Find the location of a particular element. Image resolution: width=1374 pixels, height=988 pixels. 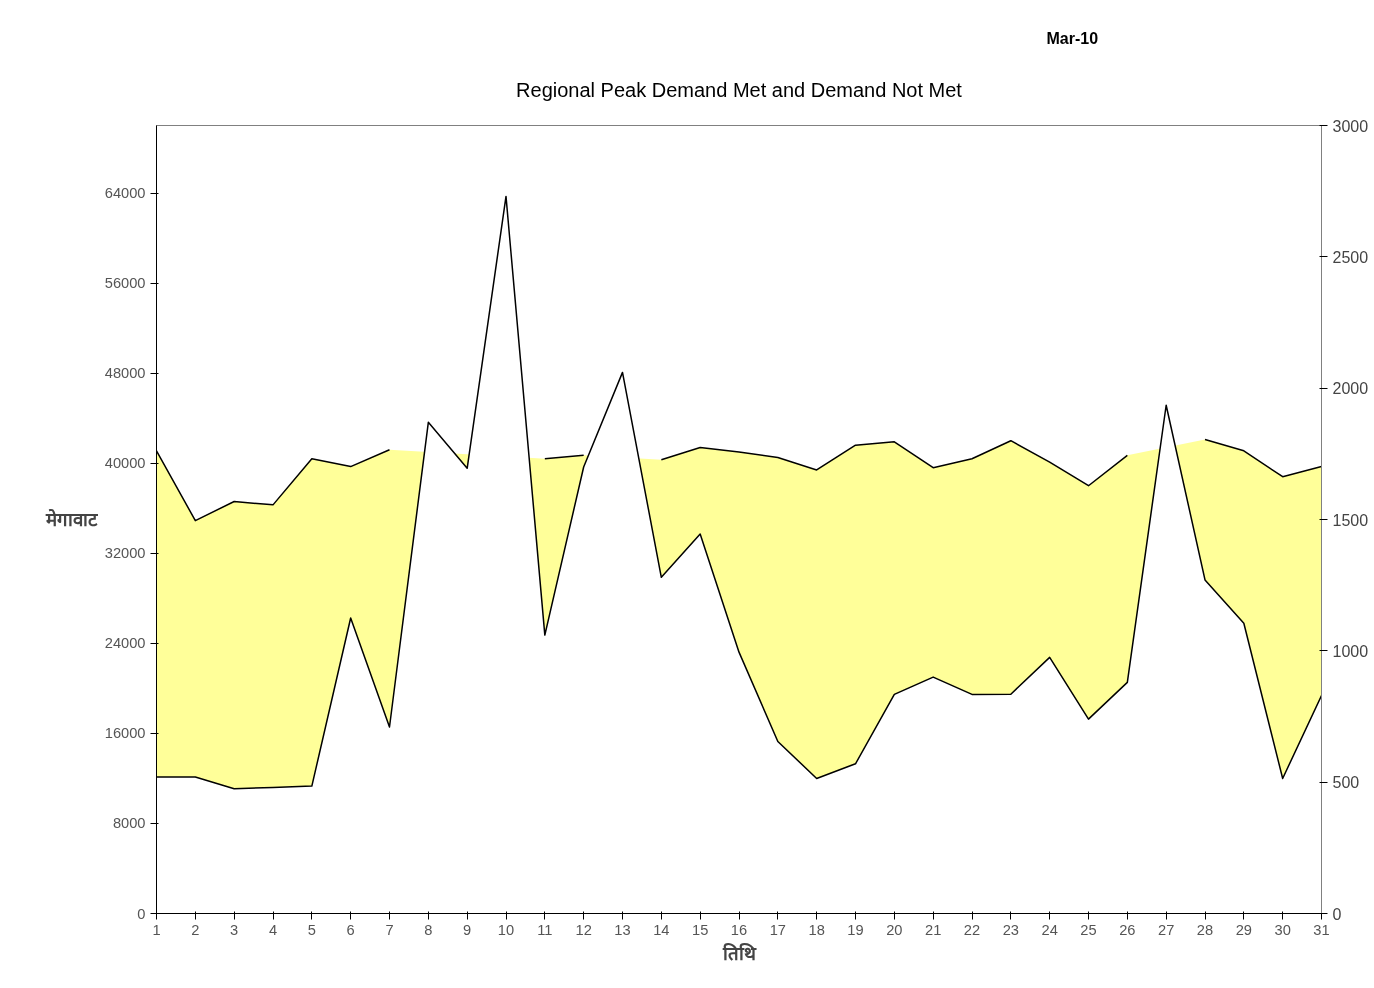

x-tick-label: 7 is located at coordinates (389, 929).